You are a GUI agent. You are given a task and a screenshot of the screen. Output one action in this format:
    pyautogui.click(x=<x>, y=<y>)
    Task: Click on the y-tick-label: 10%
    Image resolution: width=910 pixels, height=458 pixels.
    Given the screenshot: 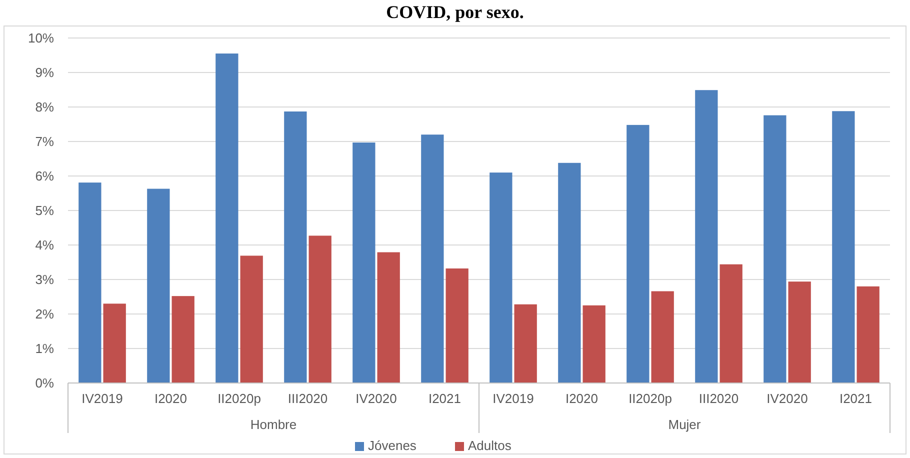 What is the action you would take?
    pyautogui.click(x=41, y=38)
    